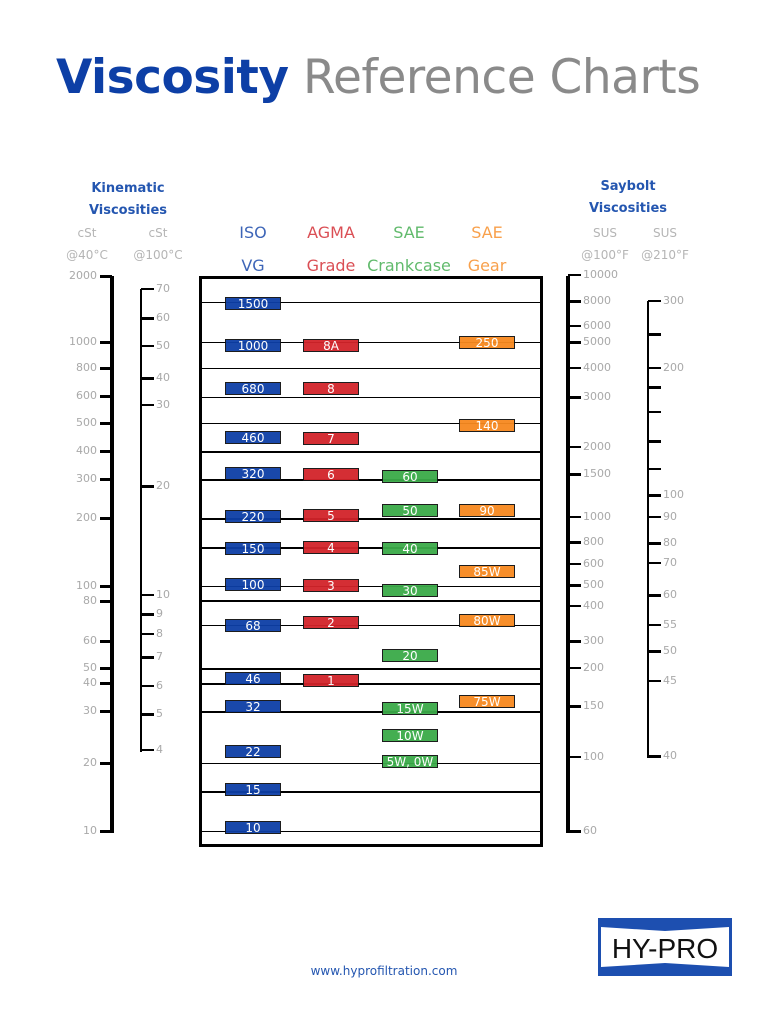 This screenshot has height=1024, width=768. Describe the element at coordinates (331, 232) in the screenshot. I see `column-header: AGMA` at that location.